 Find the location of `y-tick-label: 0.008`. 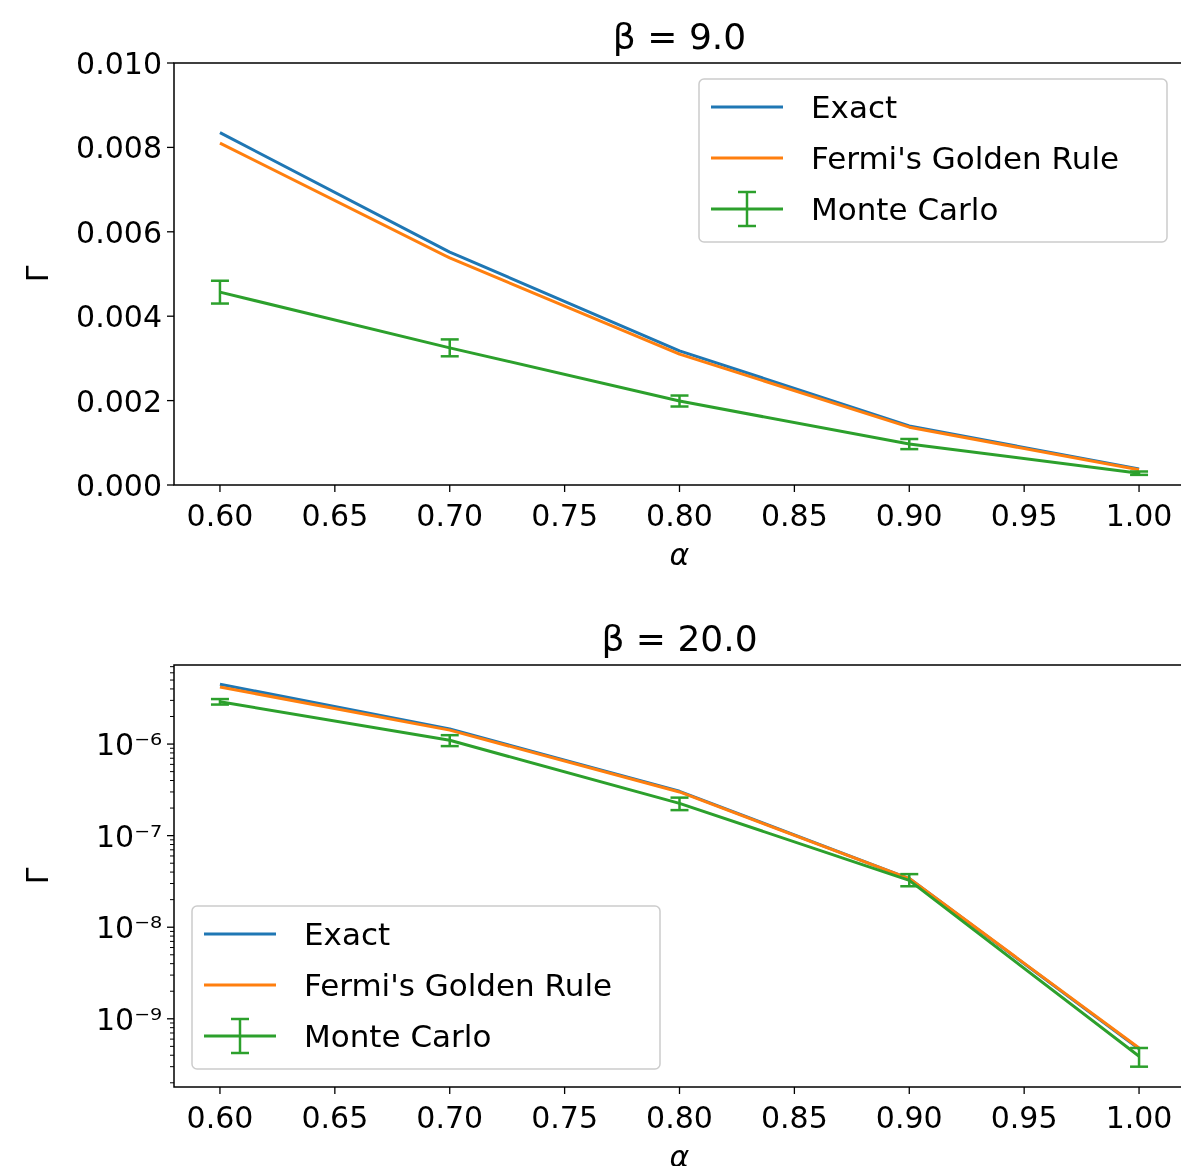

y-tick-label: 0.008 is located at coordinates (119, 148).